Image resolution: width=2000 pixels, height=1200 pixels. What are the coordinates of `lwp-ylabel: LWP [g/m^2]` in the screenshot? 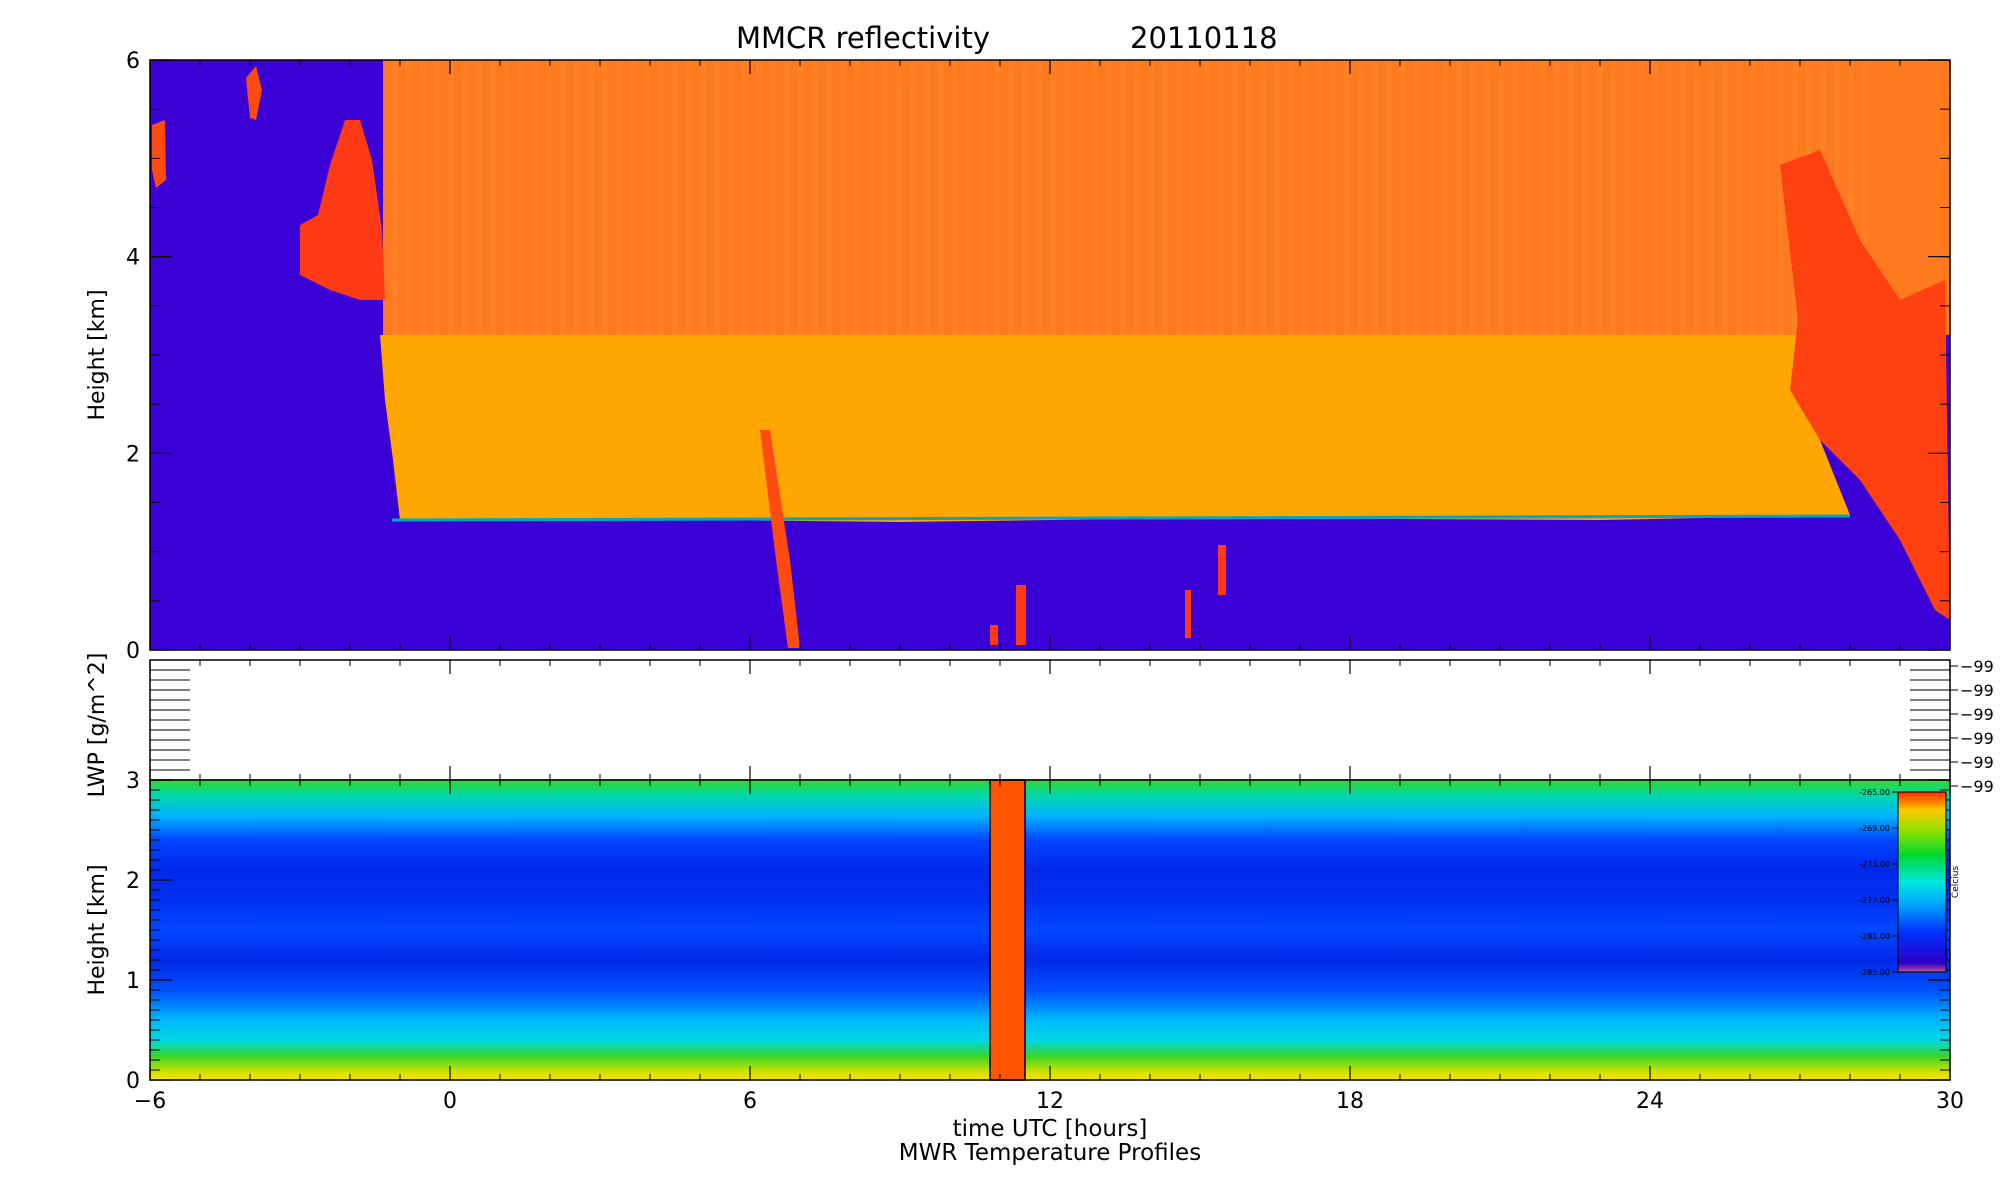 It's located at (97, 725).